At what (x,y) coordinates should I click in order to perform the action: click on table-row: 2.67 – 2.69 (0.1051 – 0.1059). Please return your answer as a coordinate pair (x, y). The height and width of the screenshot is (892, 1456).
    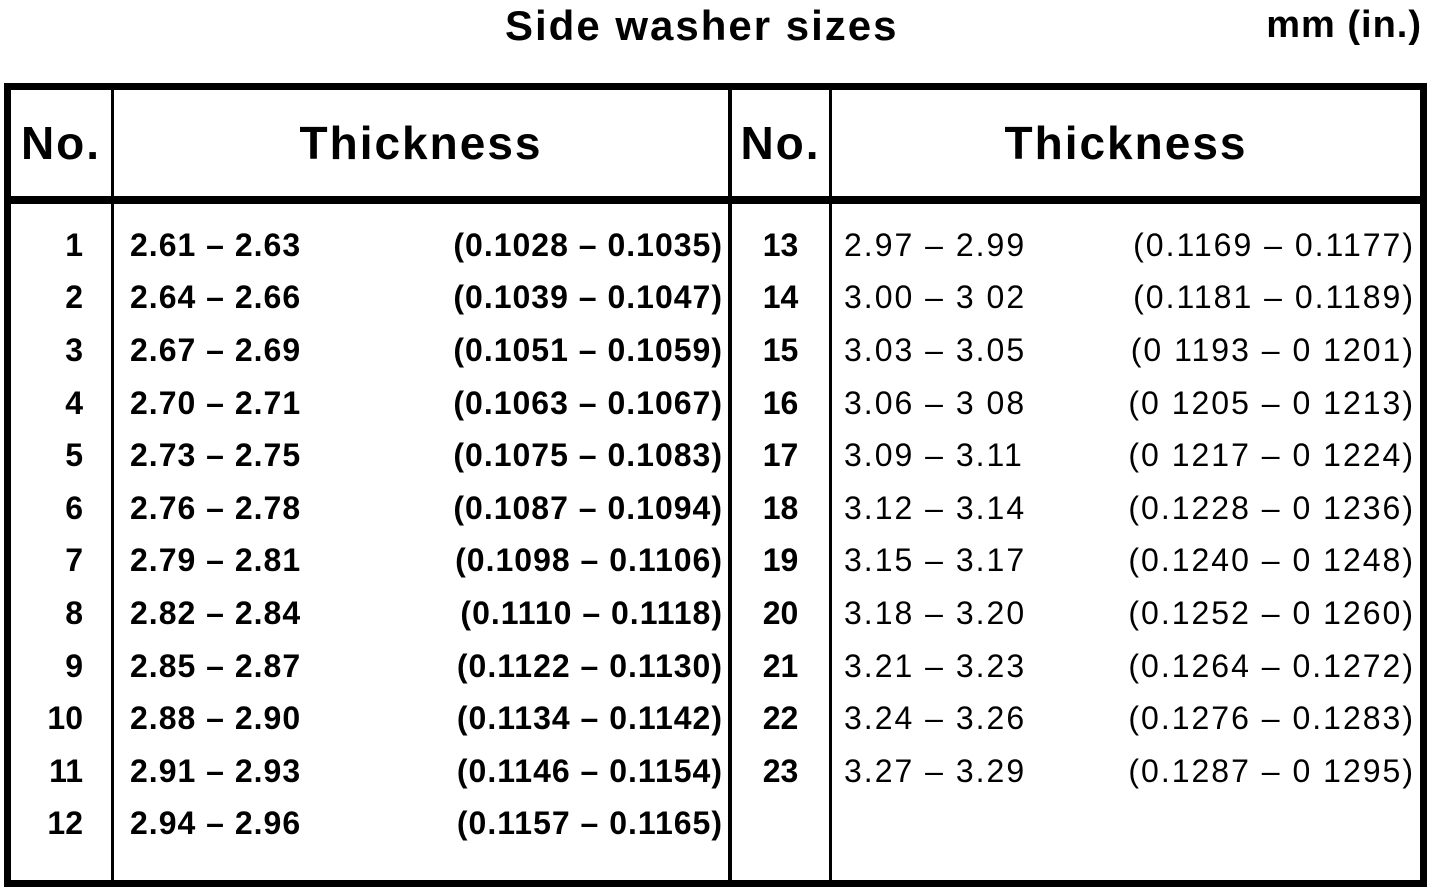
    Looking at the image, I should click on (421, 350).